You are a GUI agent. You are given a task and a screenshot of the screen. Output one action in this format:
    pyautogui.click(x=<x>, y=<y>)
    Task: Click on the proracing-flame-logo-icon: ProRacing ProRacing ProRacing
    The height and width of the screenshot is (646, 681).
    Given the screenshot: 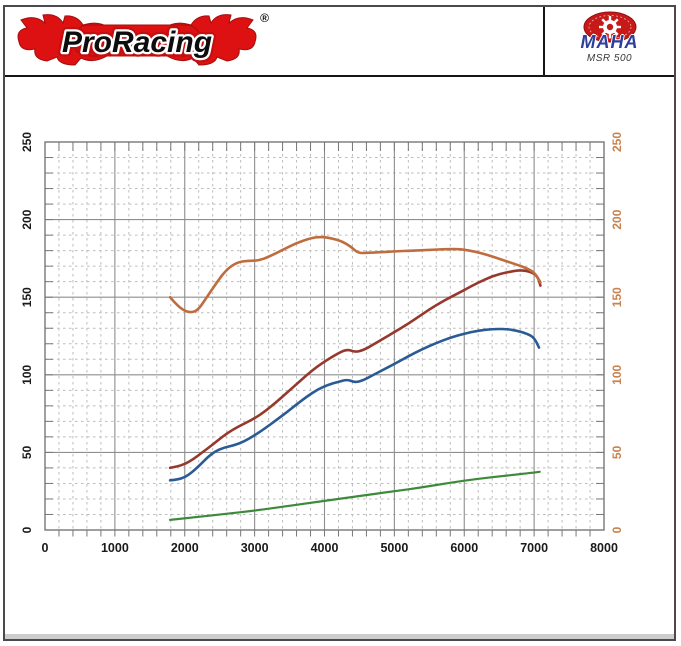 What is the action you would take?
    pyautogui.click(x=137, y=40)
    